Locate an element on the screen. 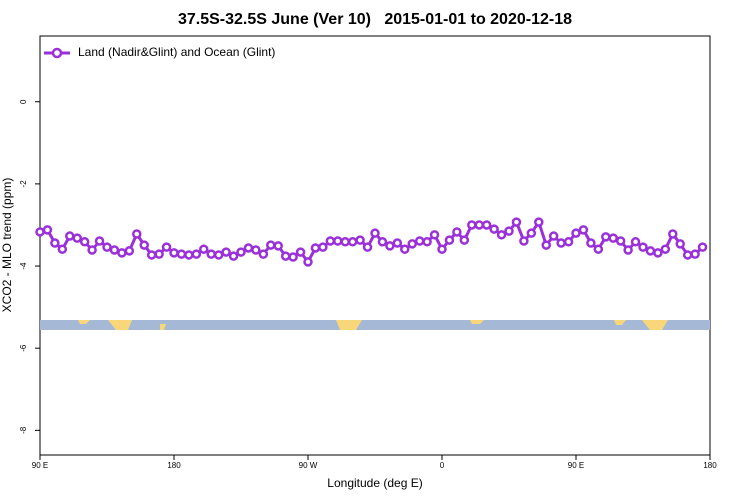 This screenshot has height=500, width=750. y-tick-label: 0 is located at coordinates (23, 101).